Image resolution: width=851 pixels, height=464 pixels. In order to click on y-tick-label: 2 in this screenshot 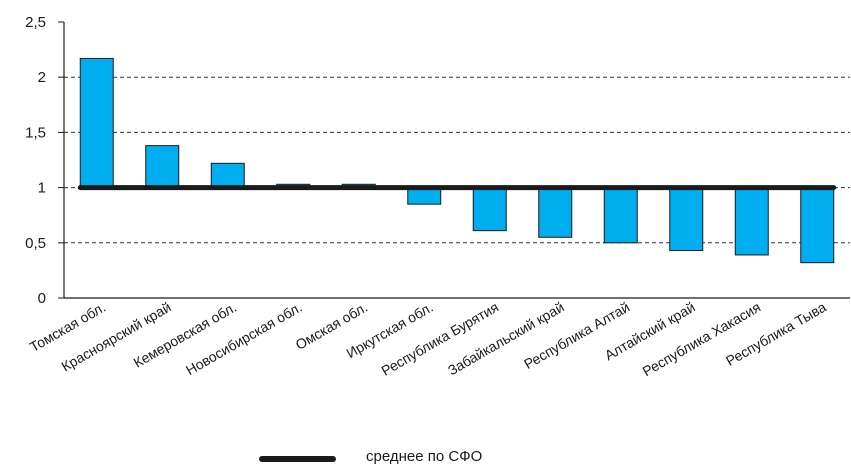, I will do `click(42, 77)`.